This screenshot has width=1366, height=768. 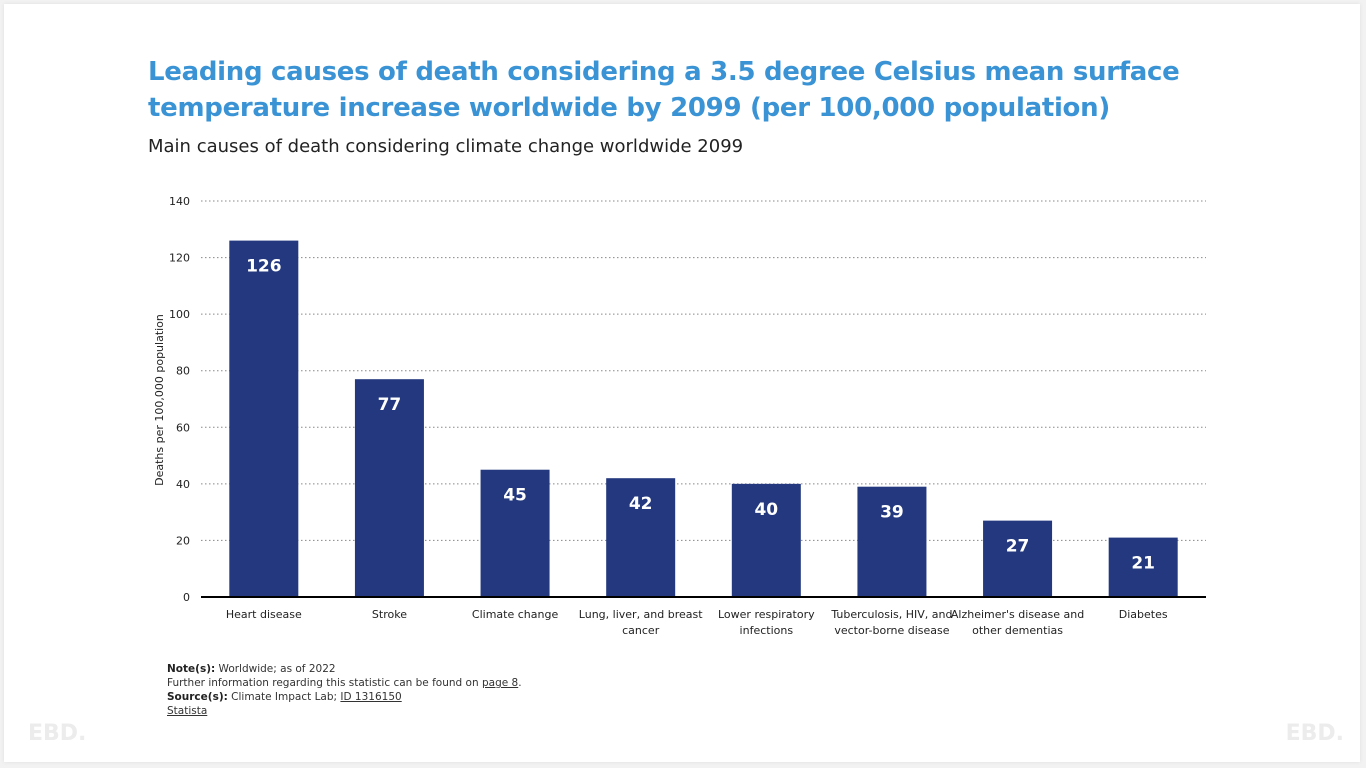 What do you see at coordinates (183, 540) in the screenshot?
I see `y-tick-label: 20` at bounding box center [183, 540].